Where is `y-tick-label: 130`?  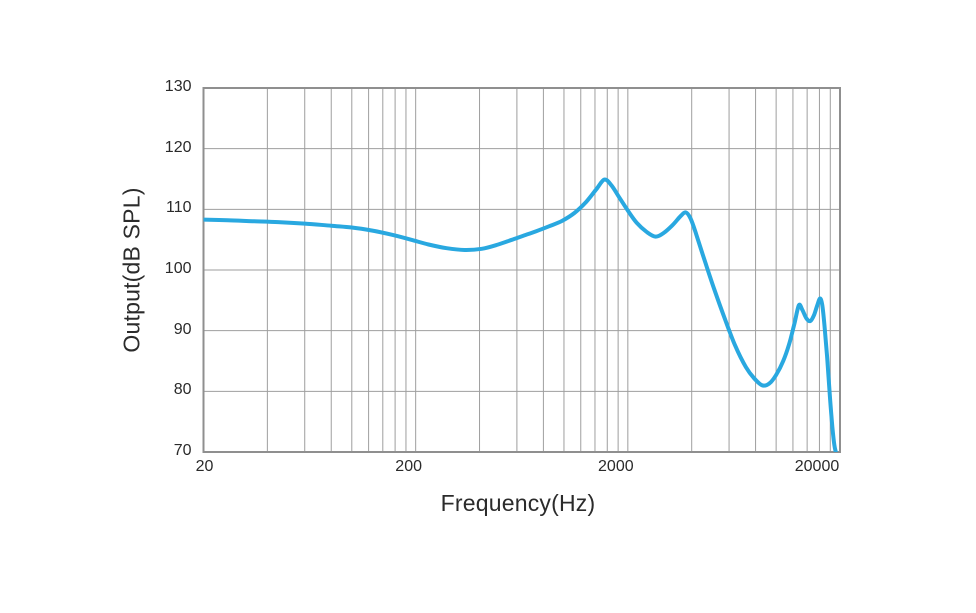
y-tick-label: 130 is located at coordinates (178, 86).